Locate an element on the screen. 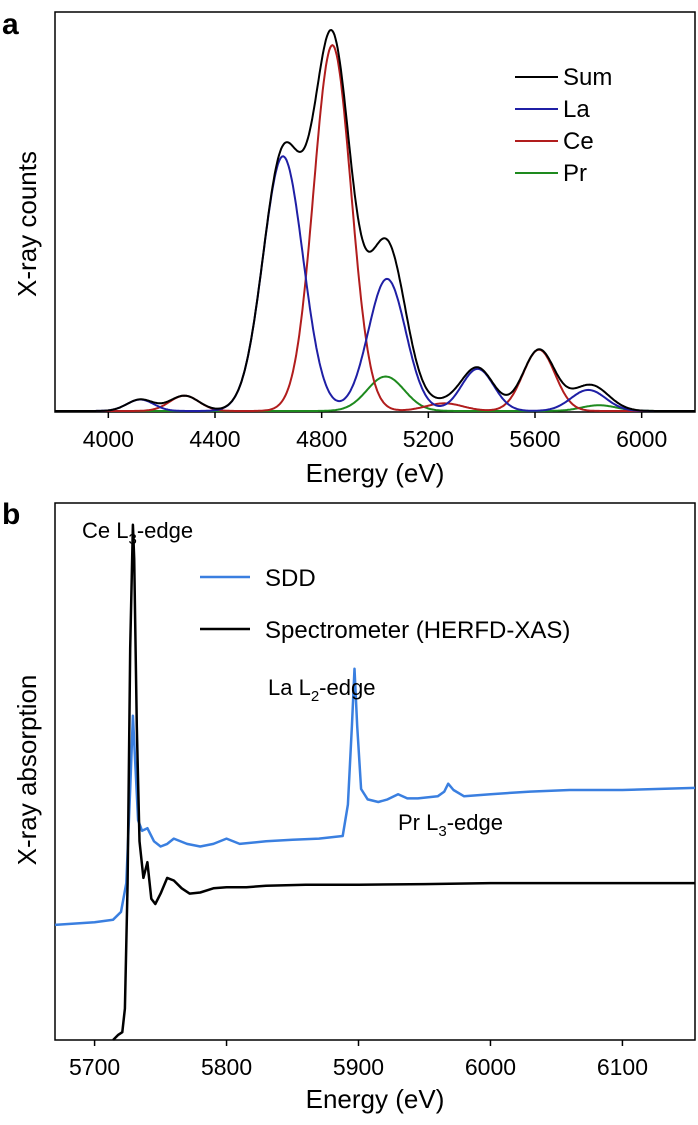 This screenshot has width=698, height=1125. legend-label-sum: Sum is located at coordinates (587, 77).